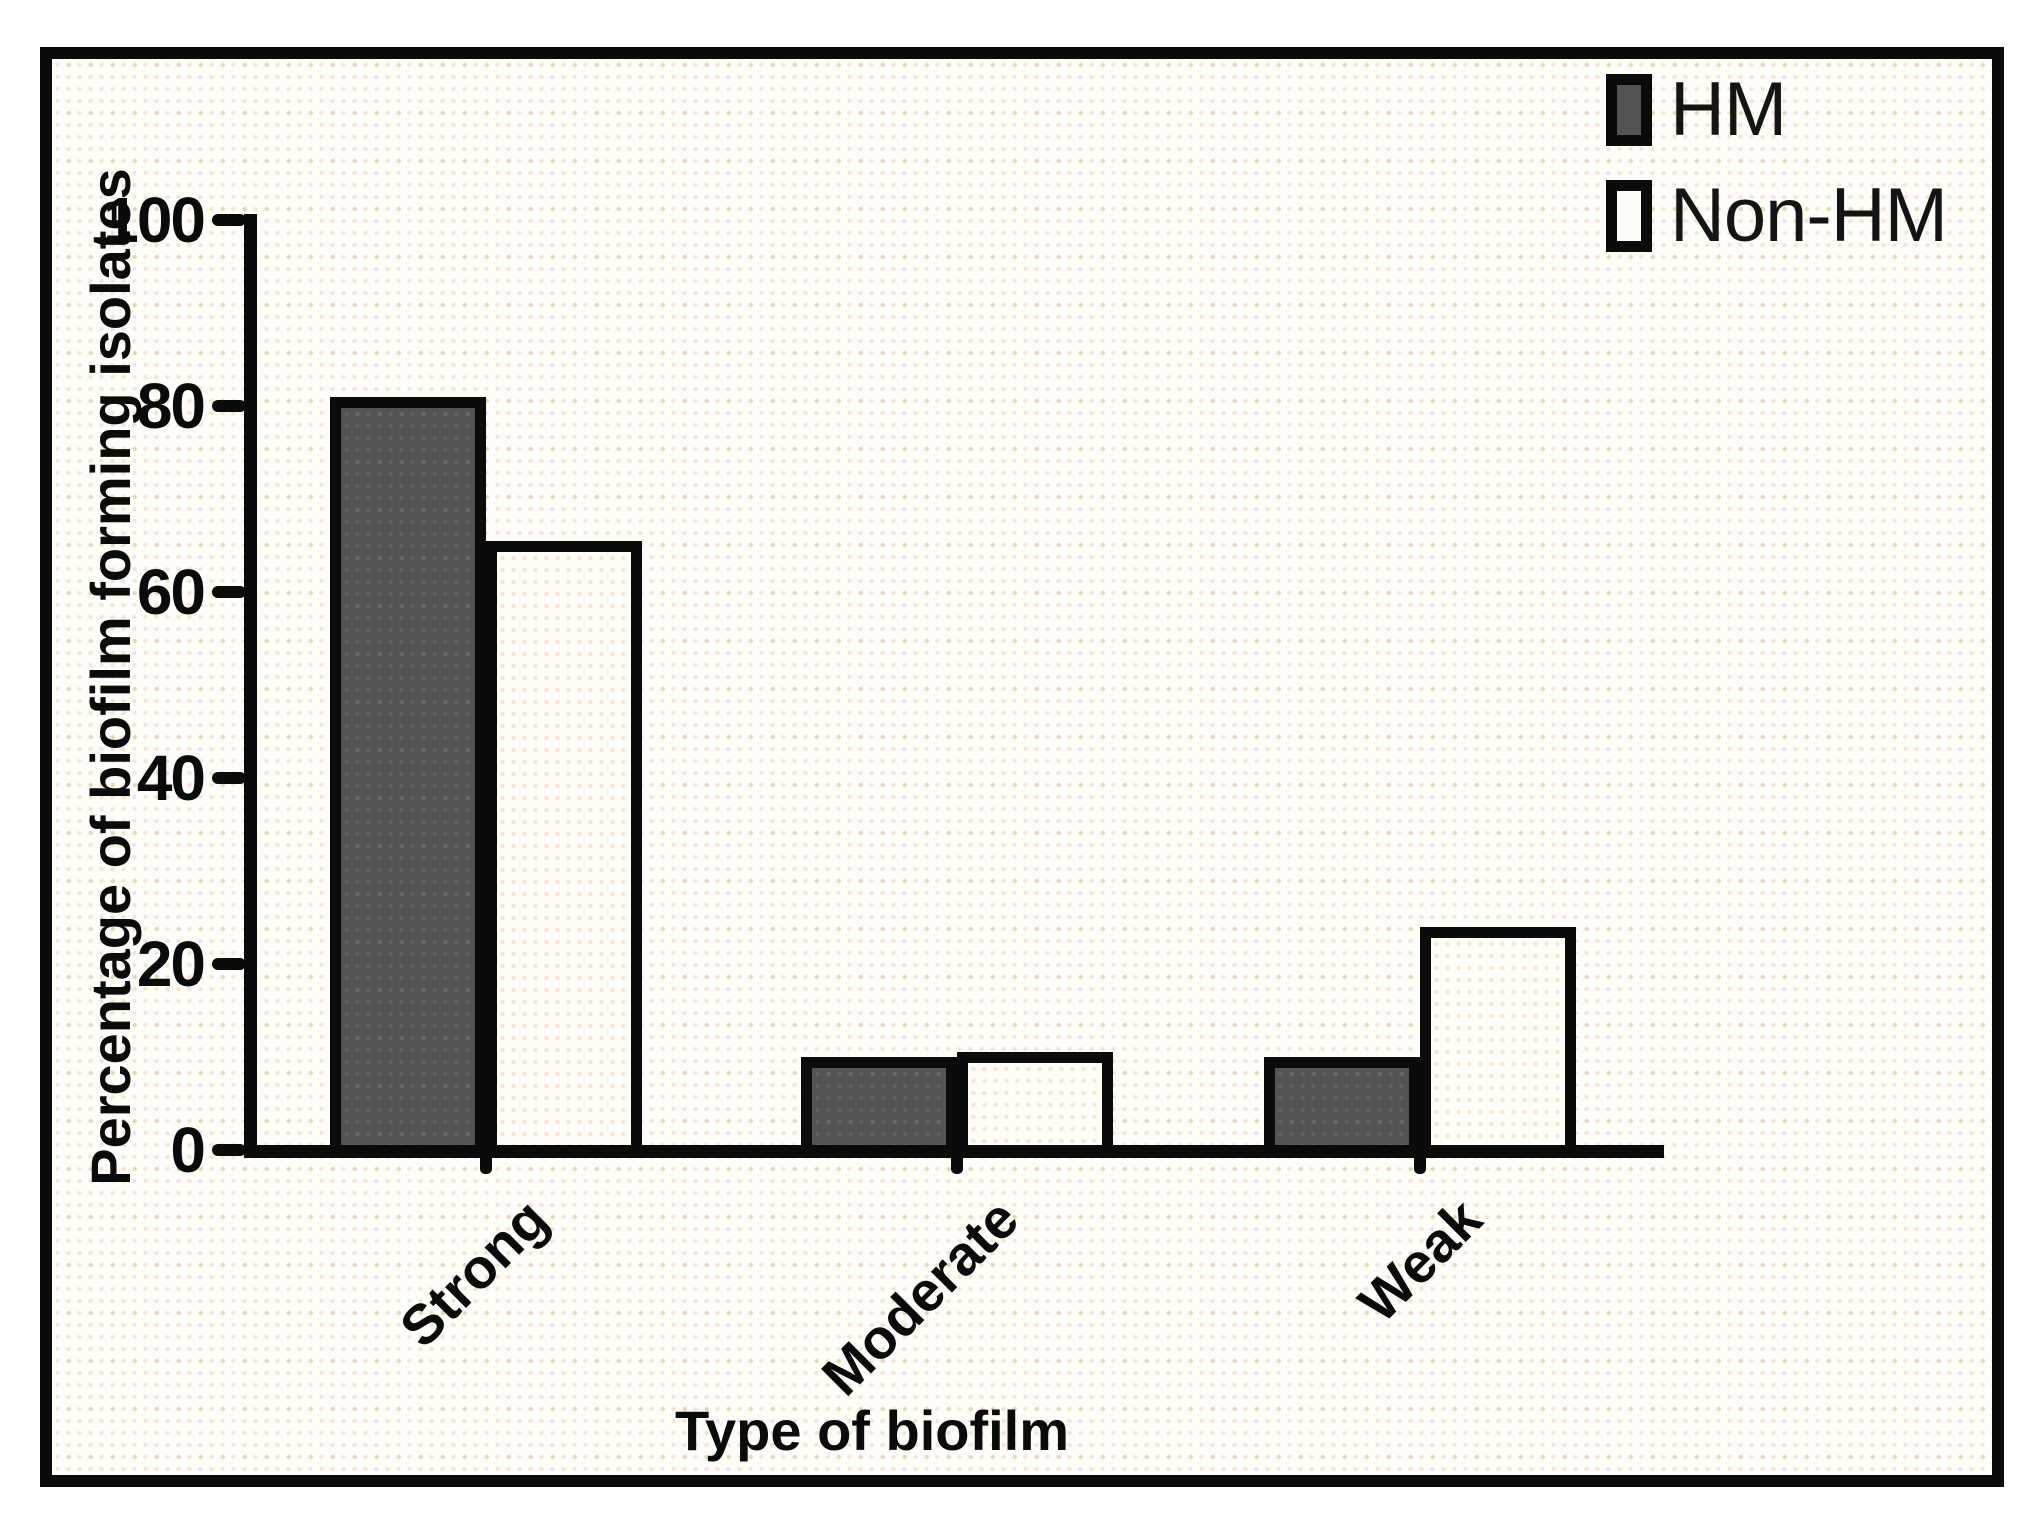  What do you see at coordinates (564, 849) in the screenshot?
I see `bar-nonhm-strong` at bounding box center [564, 849].